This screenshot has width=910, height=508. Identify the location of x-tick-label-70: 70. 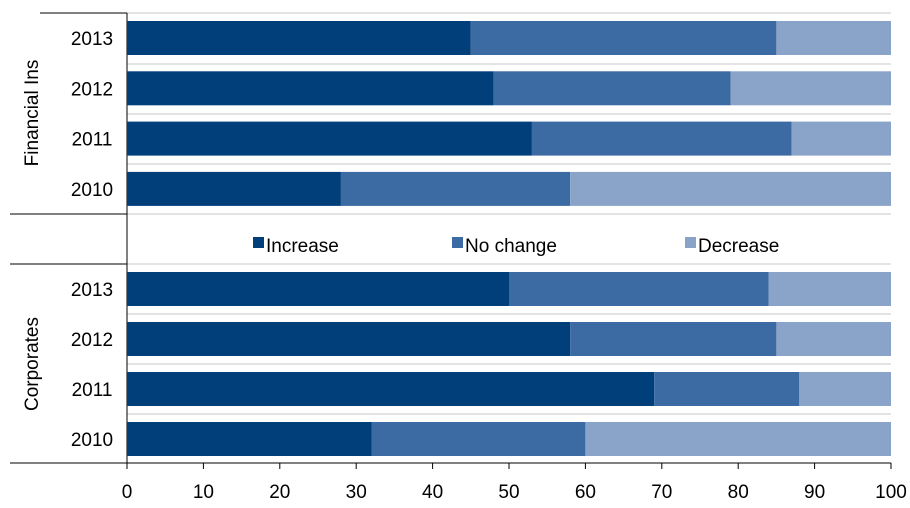
(661, 492).